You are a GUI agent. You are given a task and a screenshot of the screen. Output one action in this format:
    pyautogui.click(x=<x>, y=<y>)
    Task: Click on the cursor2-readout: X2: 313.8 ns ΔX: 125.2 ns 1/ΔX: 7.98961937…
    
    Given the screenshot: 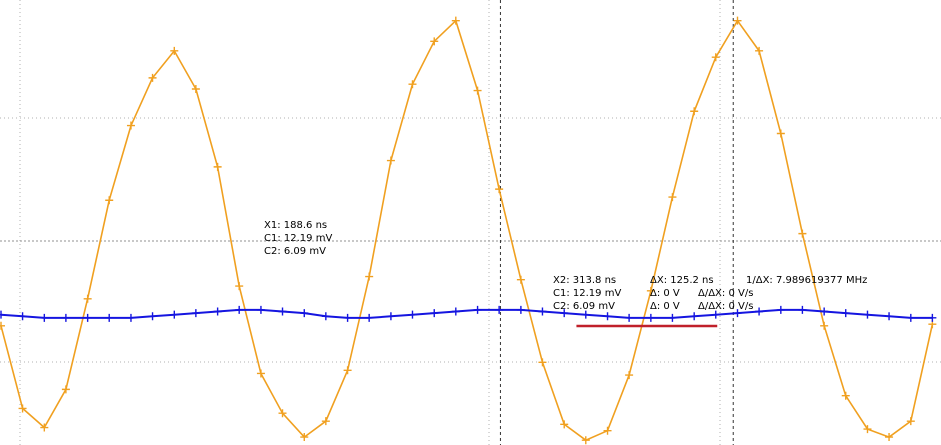 What is the action you would take?
    pyautogui.click(x=710, y=293)
    